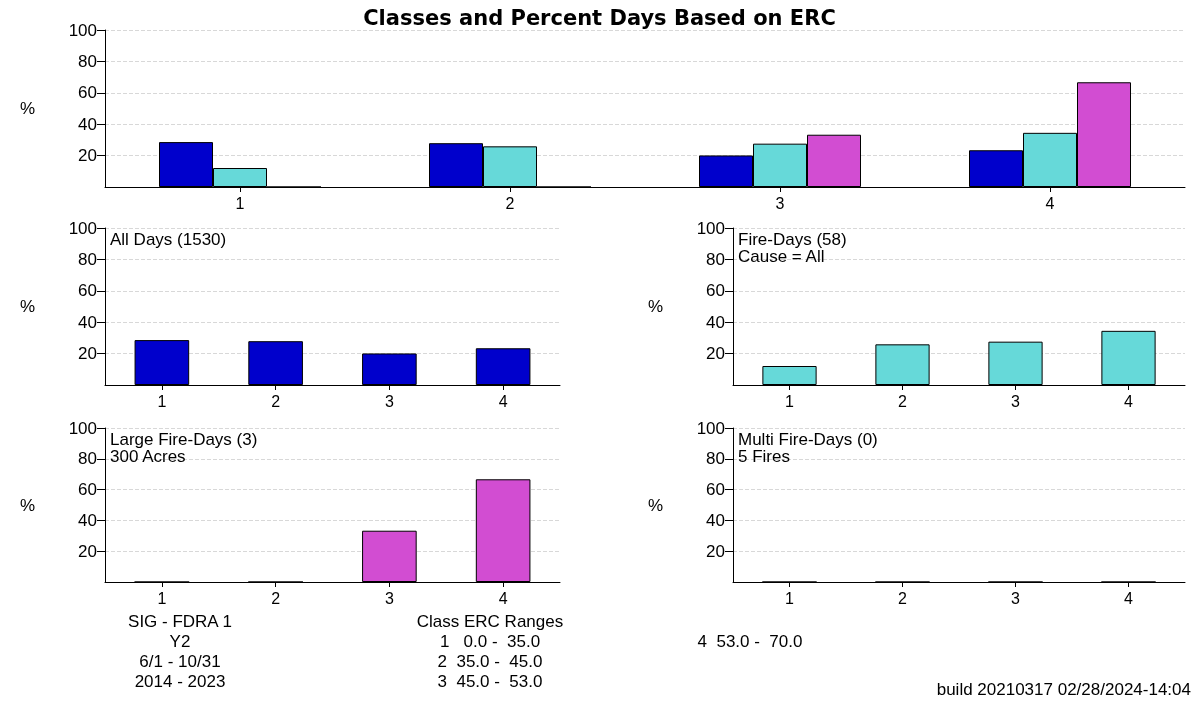 The width and height of the screenshot is (1199, 703). What do you see at coordinates (180, 622) in the screenshot?
I see `text: SIG - FDRA 1` at bounding box center [180, 622].